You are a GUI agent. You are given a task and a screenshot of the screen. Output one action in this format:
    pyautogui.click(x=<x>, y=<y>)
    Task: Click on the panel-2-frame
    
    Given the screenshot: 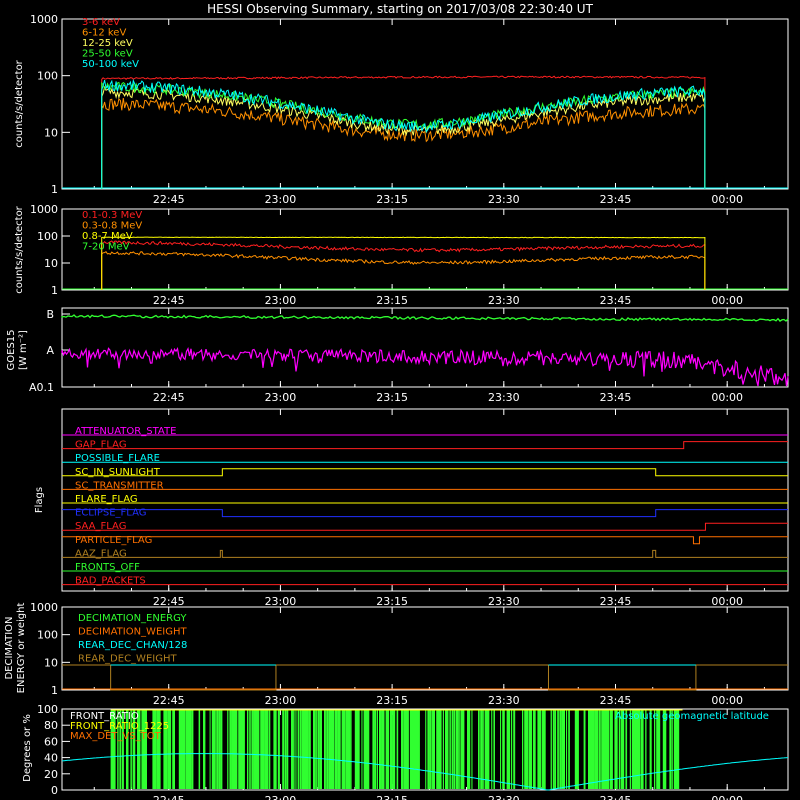 What is the action you would take?
    pyautogui.click(x=425, y=249)
    